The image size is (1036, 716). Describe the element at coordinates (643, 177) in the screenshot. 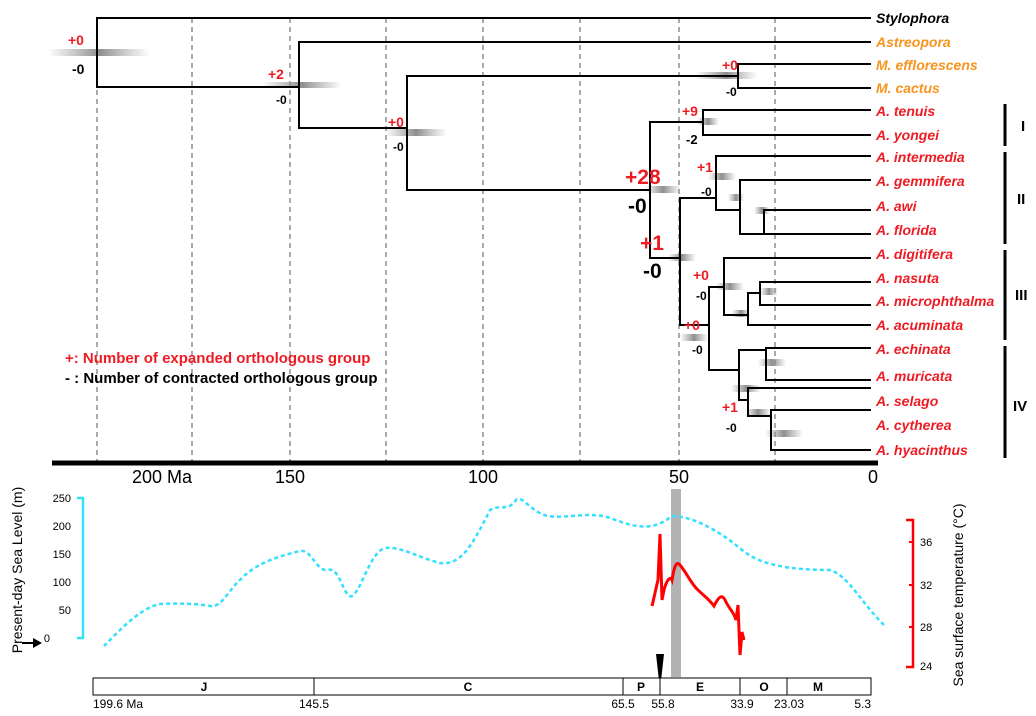

I see `expanded-count: +28` at that location.